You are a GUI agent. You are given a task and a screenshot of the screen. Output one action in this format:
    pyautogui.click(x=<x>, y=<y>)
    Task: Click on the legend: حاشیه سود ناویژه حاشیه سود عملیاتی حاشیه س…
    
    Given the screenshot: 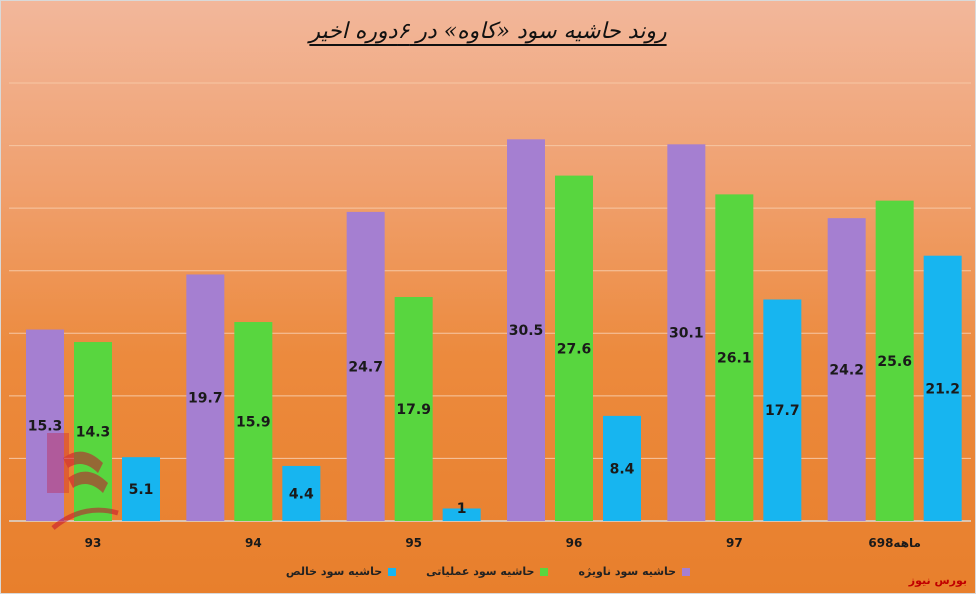 What is the action you would take?
    pyautogui.click(x=488, y=571)
    